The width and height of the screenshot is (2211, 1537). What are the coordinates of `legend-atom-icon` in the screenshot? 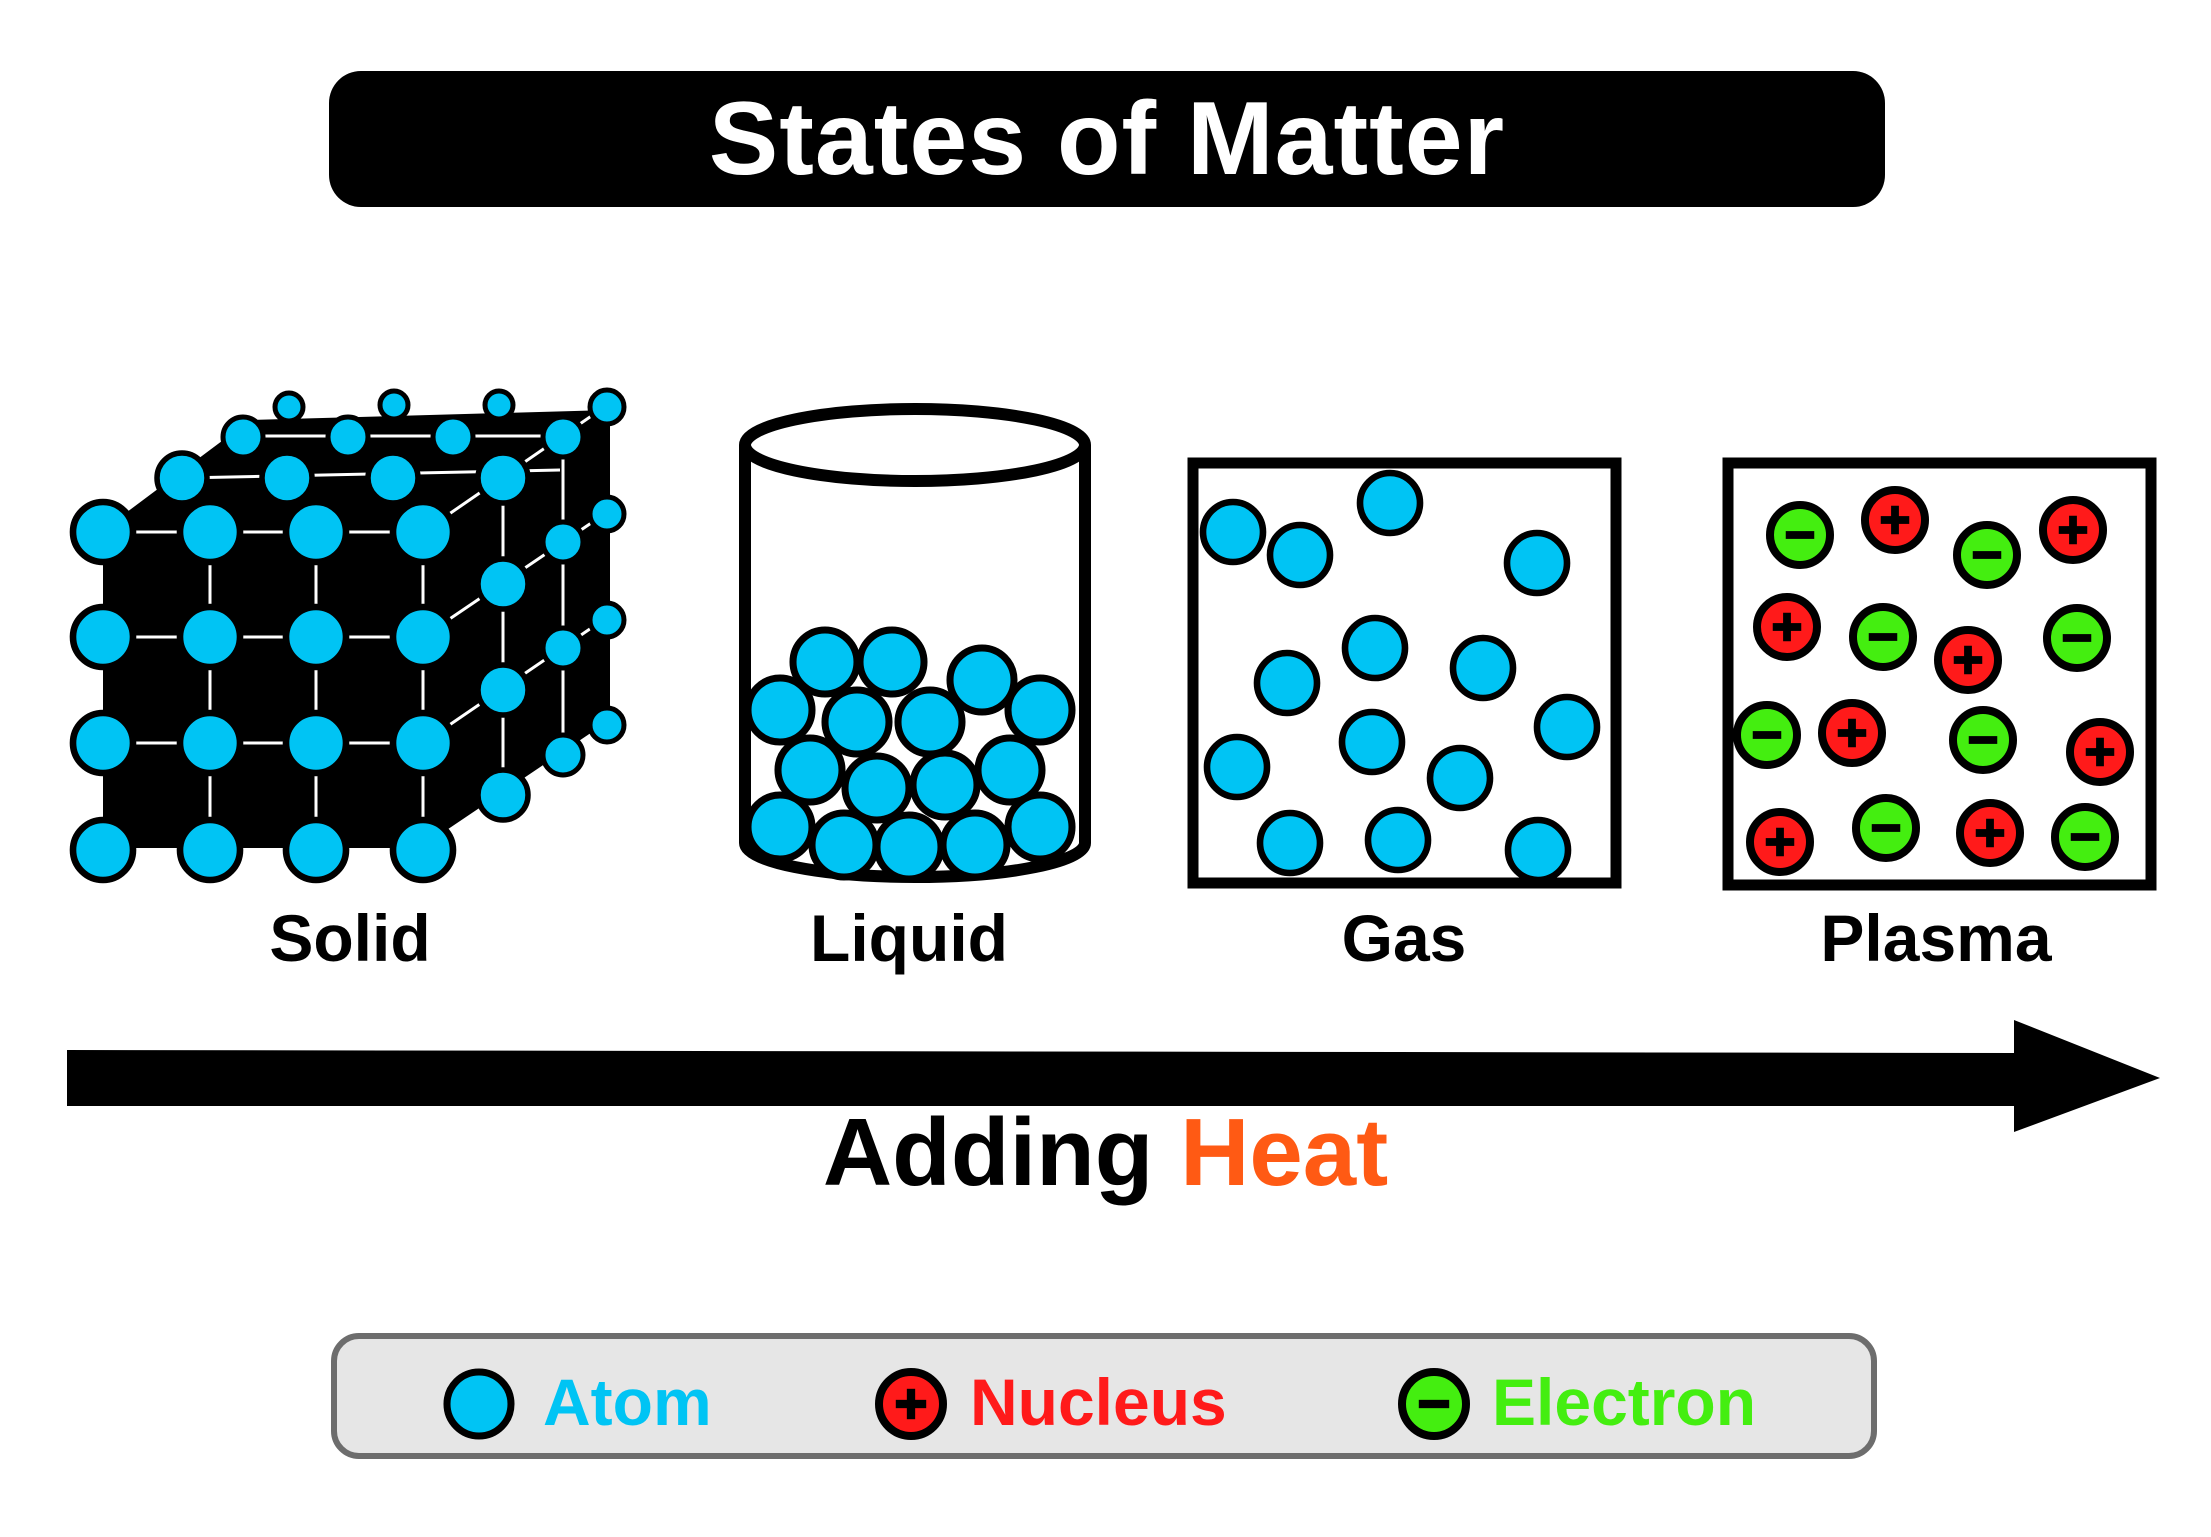 It's located at (479, 1404).